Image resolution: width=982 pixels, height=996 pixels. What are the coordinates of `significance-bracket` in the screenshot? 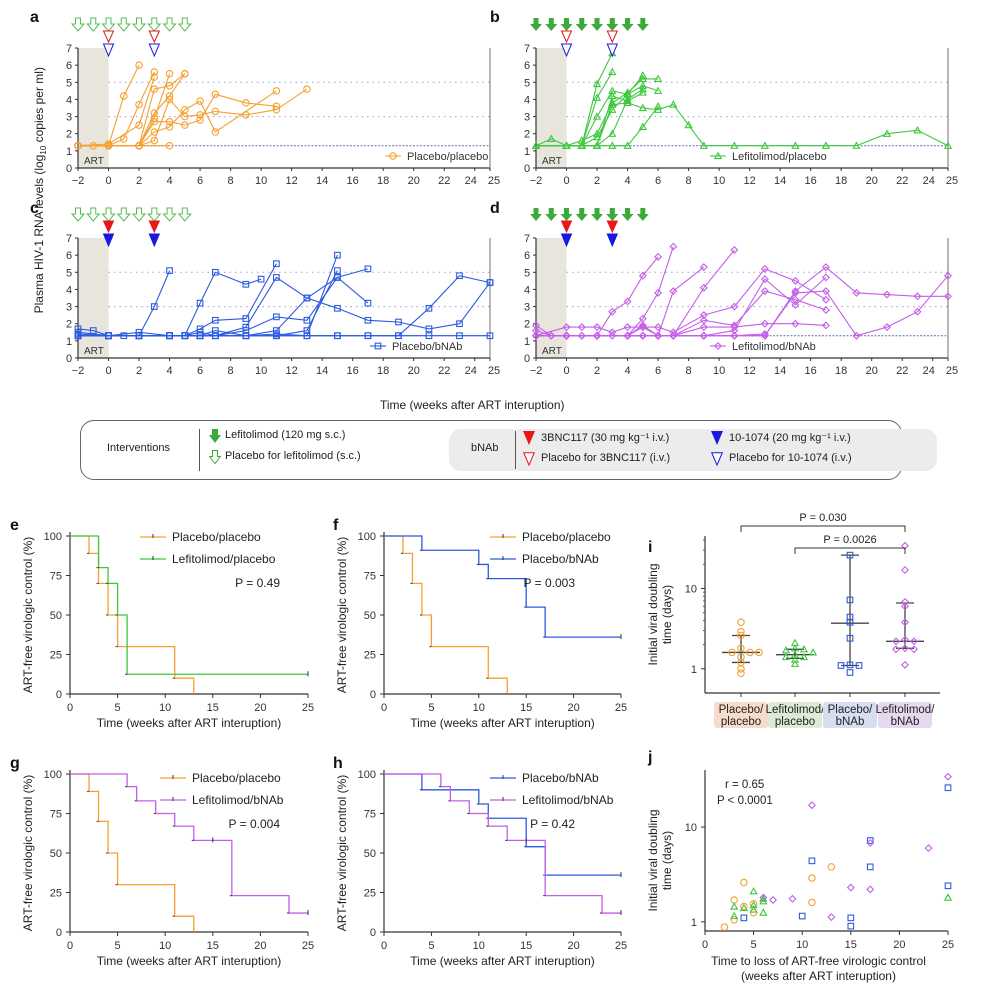 It's located at (850, 550).